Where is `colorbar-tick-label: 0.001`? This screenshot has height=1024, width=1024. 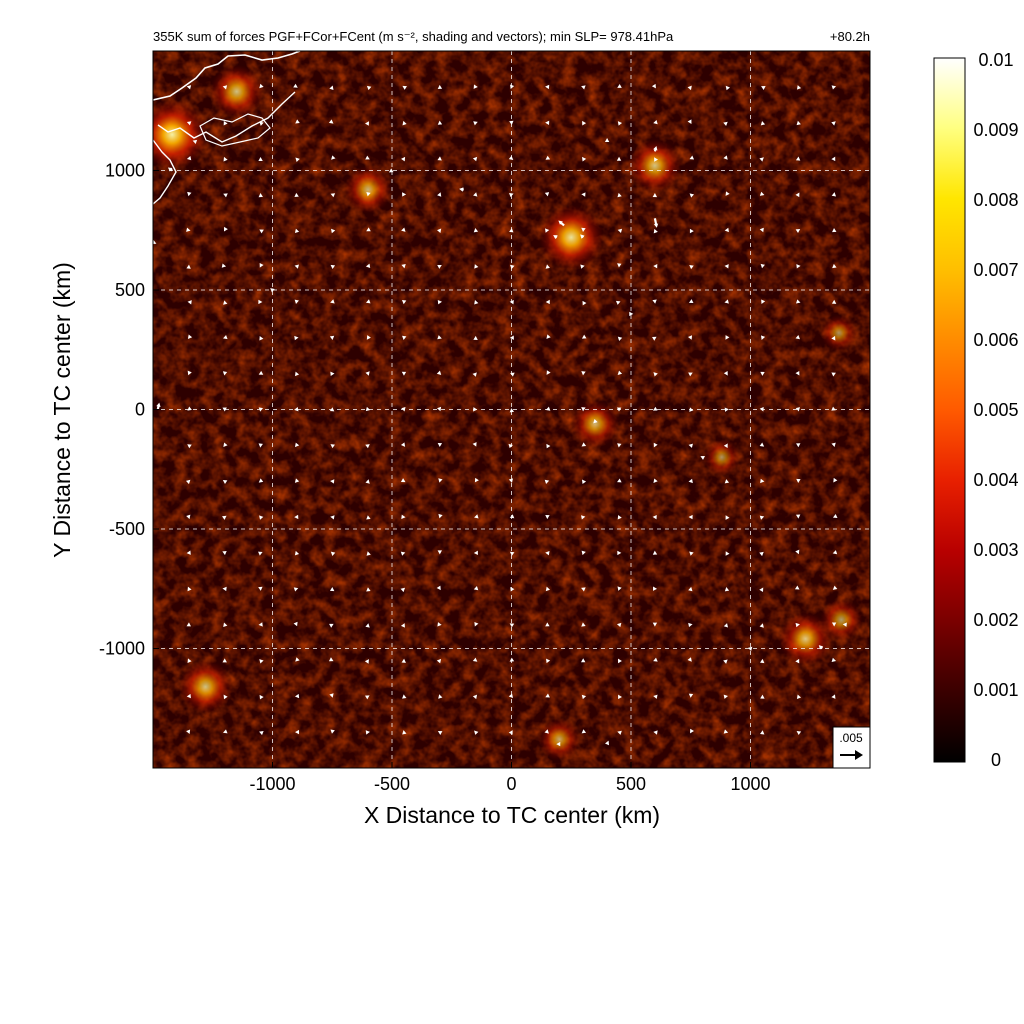
colorbar-tick-label: 0.001 is located at coordinates (995, 690).